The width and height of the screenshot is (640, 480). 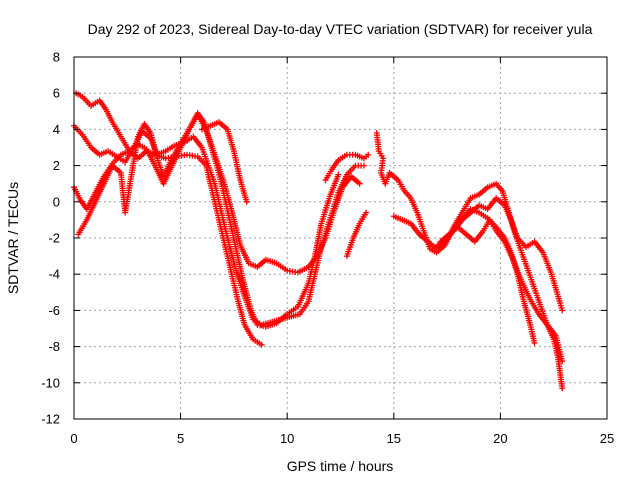 I want to click on x-tick-label: 25, so click(x=607, y=438).